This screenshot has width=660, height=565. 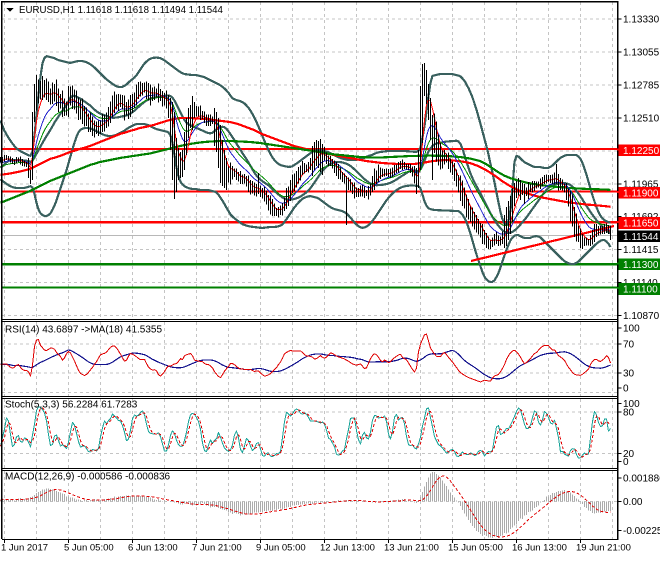 What do you see at coordinates (539, 548) in the screenshot?
I see `svg-text: 16 Jun 13:00` at bounding box center [539, 548].